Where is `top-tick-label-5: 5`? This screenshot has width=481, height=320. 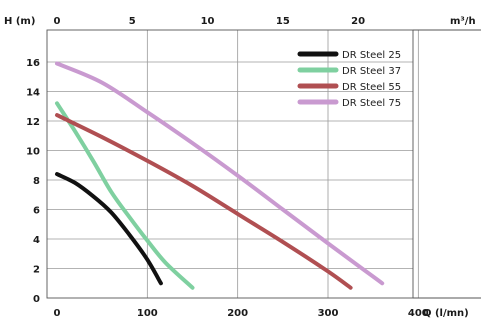 top-tick-label-5: 5 is located at coordinates (132, 21).